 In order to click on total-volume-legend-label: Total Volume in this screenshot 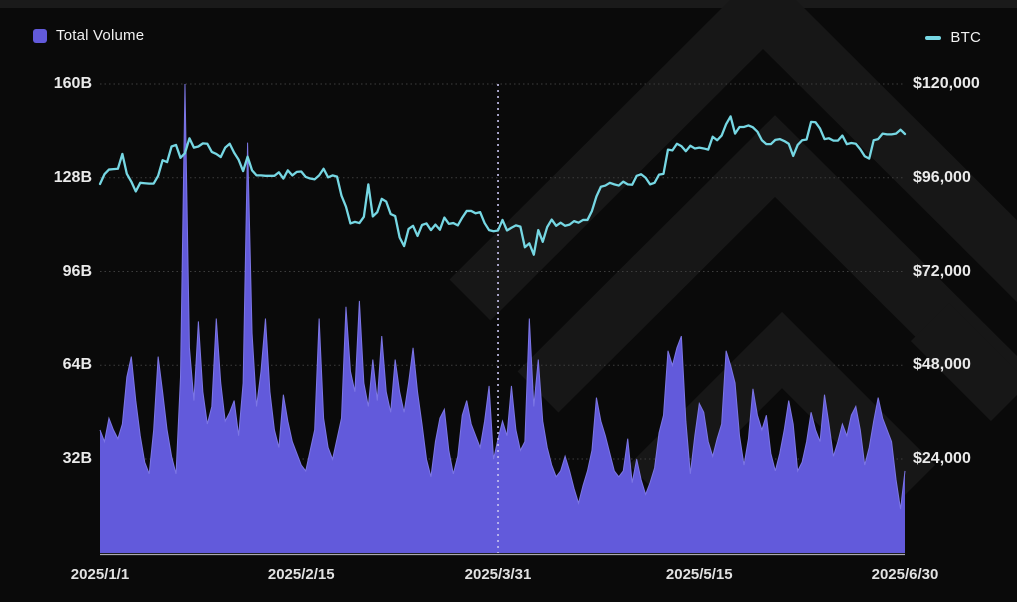, I will do `click(100, 35)`.